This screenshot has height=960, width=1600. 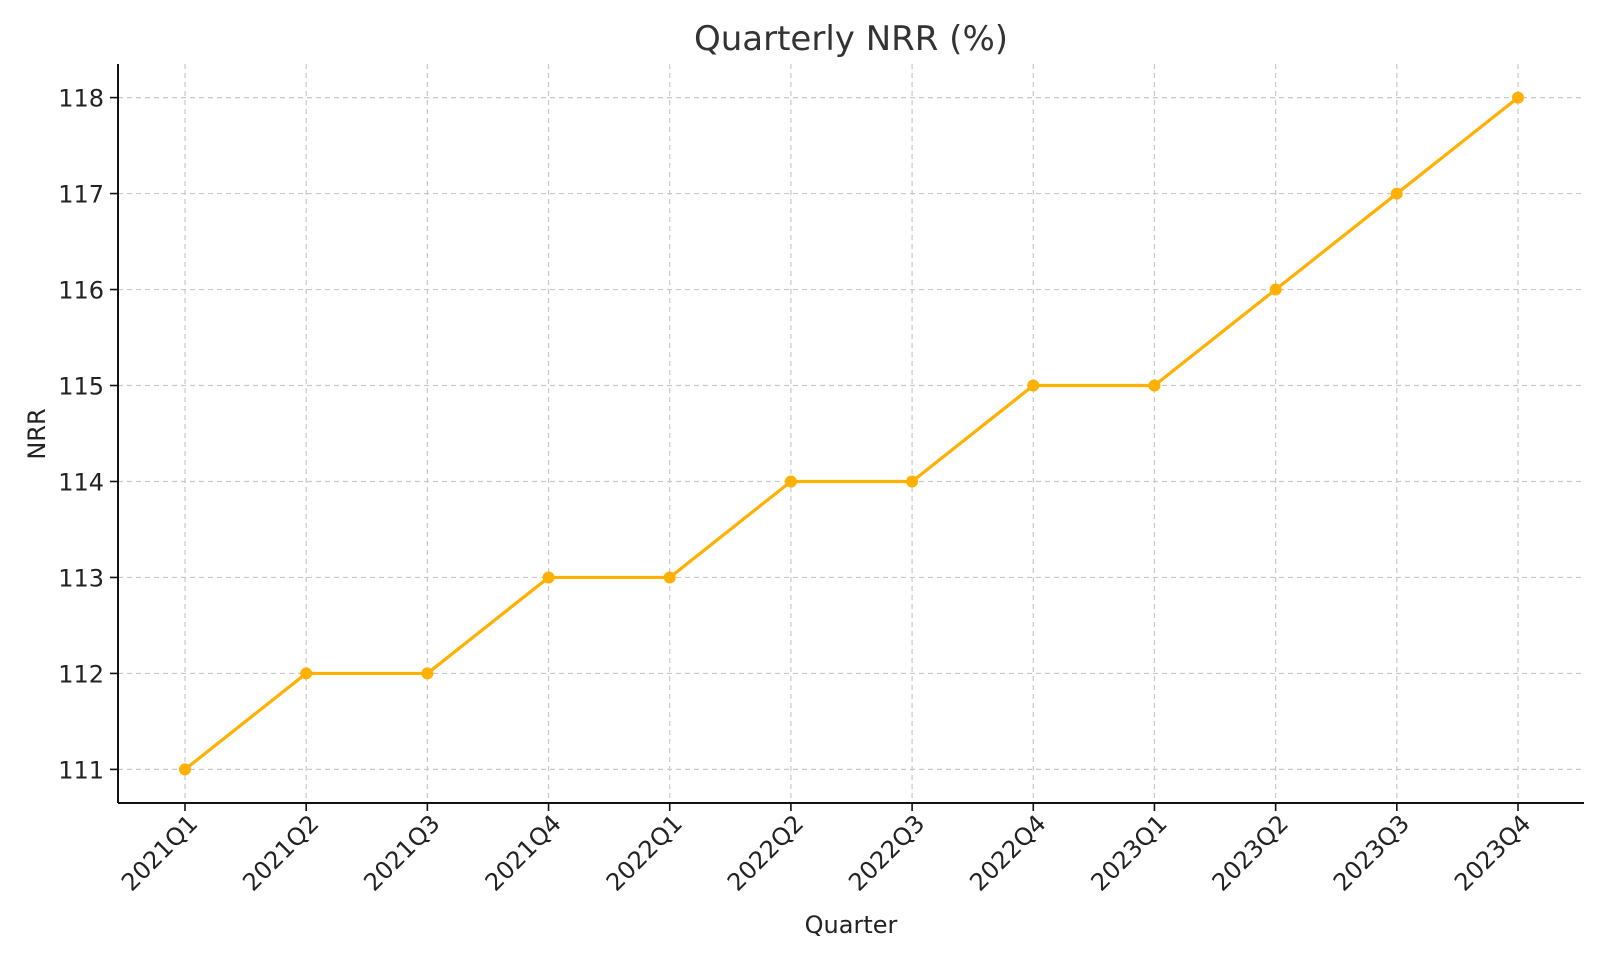 I want to click on x-tick-label: 2022Q3, so click(x=886, y=852).